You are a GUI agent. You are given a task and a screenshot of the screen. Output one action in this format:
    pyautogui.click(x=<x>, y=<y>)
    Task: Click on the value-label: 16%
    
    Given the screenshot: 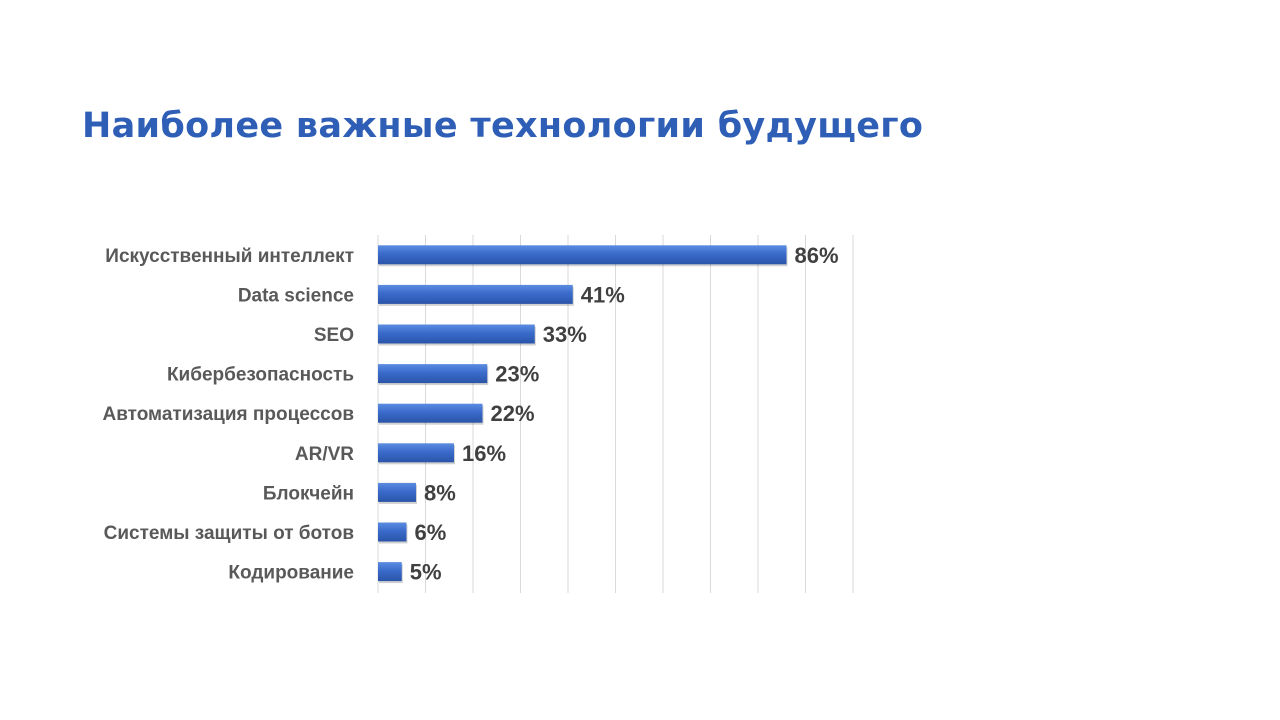 What is the action you would take?
    pyautogui.click(x=484, y=453)
    